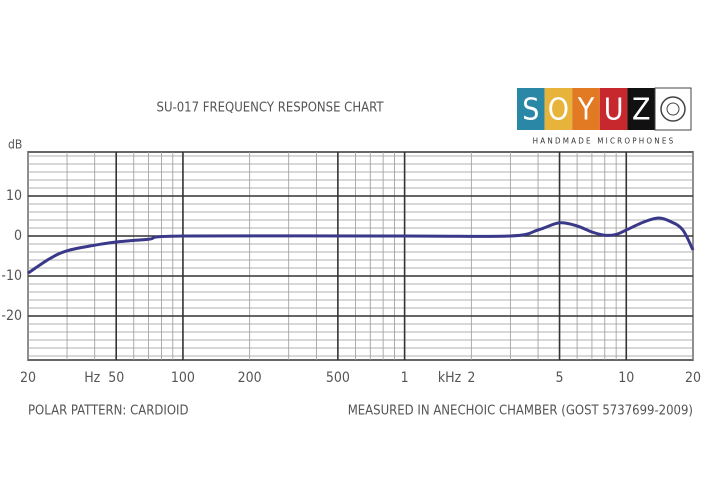 The width and height of the screenshot is (710, 500). Describe the element at coordinates (18, 236) in the screenshot. I see `y-tick-label: 0` at that location.